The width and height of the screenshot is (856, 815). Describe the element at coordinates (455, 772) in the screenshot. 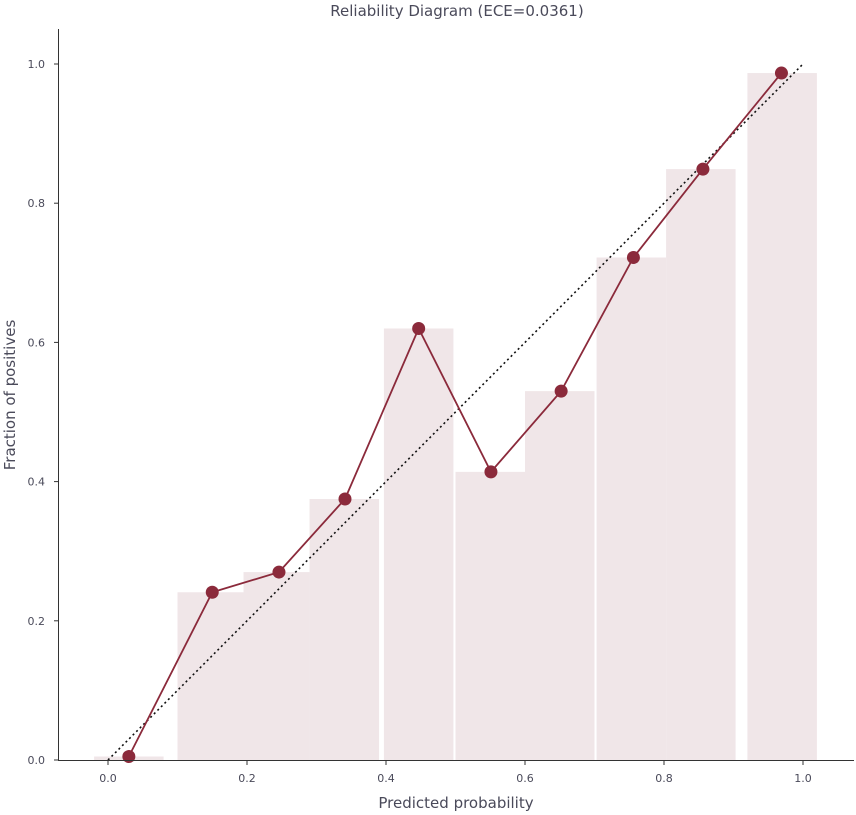

I see `x-tick-group: 0.0 0.2 0.4 0.6 0.8 1.0` at that location.